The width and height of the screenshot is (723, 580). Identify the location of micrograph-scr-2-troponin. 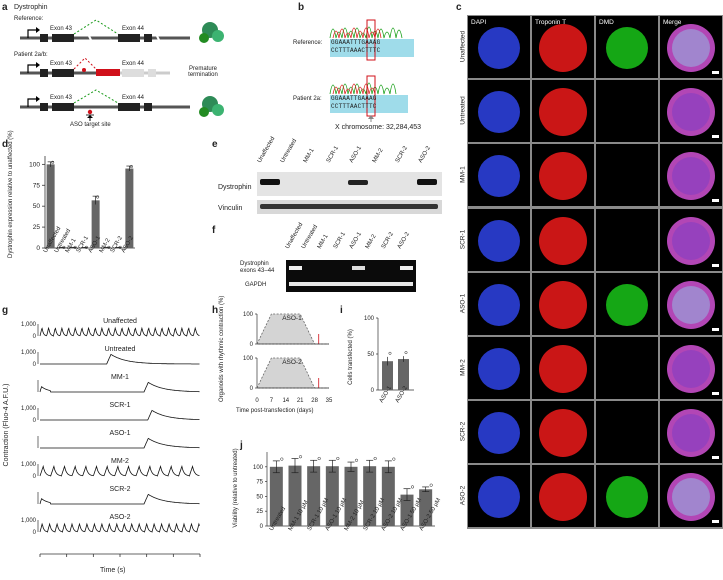
(563, 432).